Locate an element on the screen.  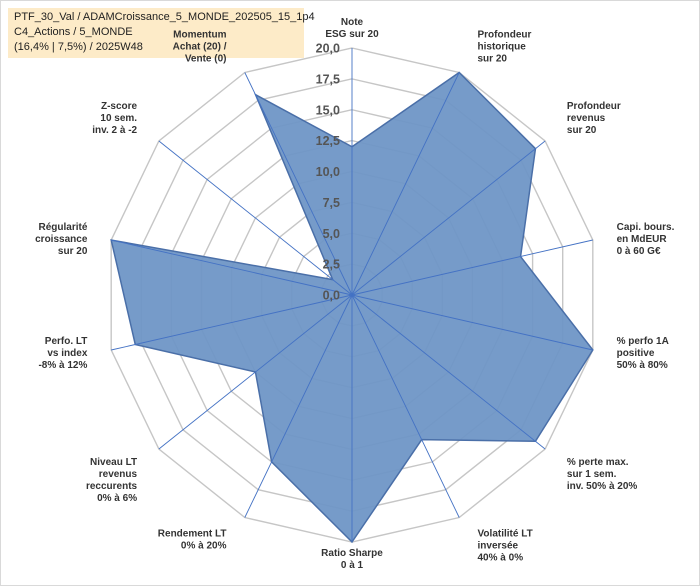
tick-label: 7,5 is located at coordinates (331, 203).